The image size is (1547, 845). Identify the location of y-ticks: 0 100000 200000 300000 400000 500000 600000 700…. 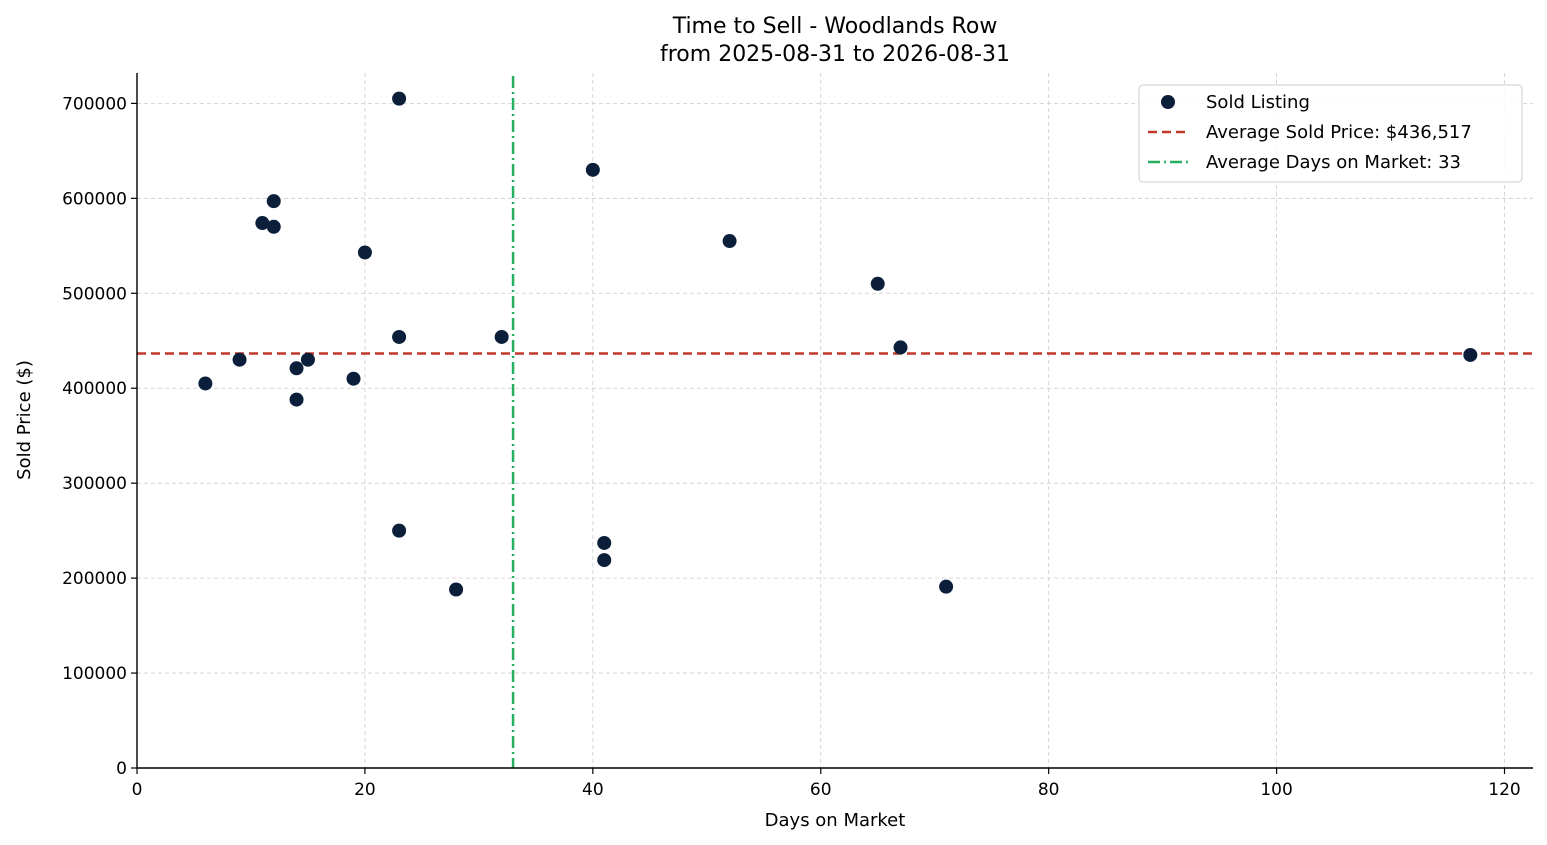
(99, 436).